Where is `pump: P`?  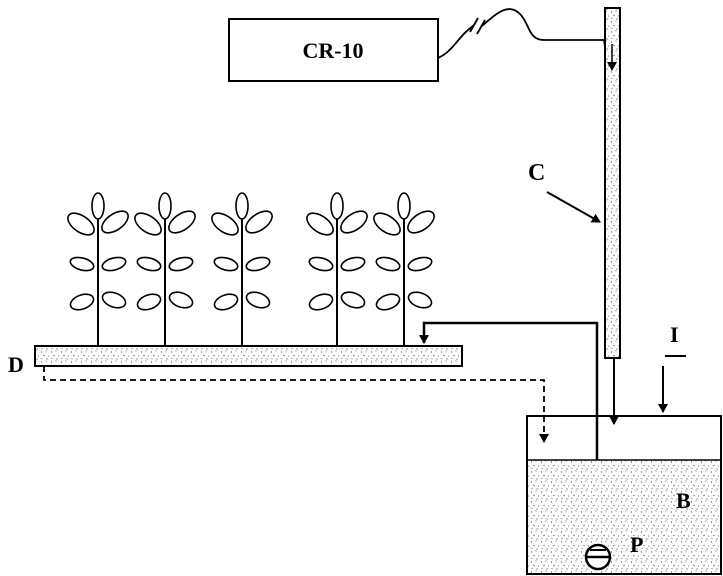 pump: P is located at coordinates (613, 551).